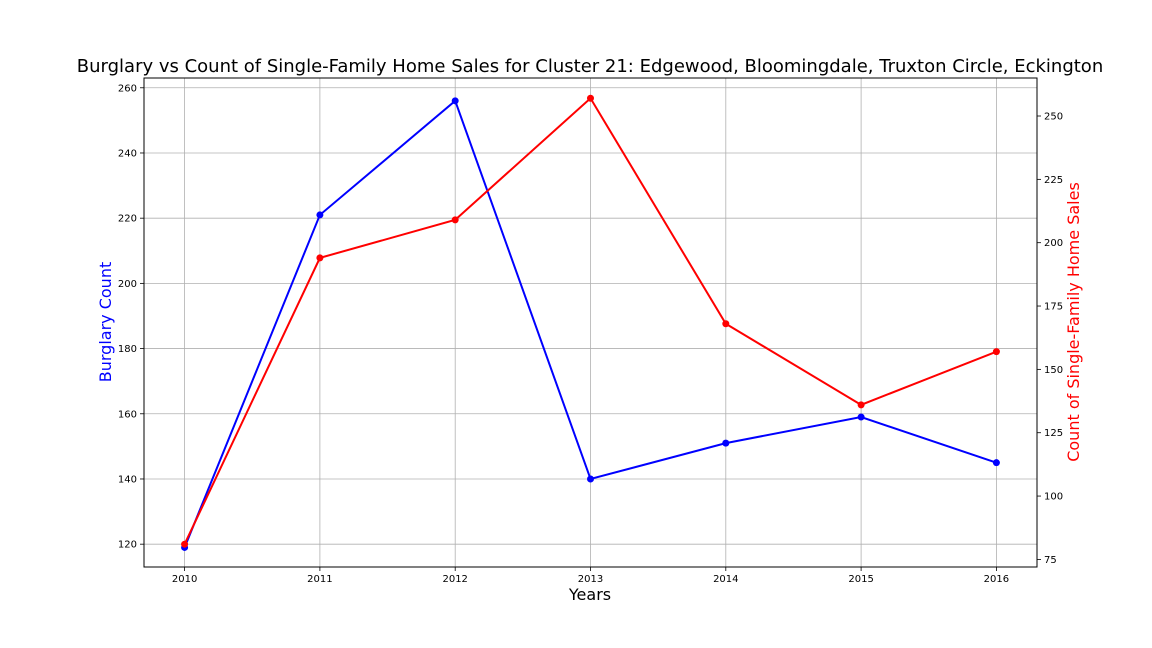 Image resolution: width=1152 pixels, height=648 pixels. Describe the element at coordinates (725, 579) in the screenshot. I see `x-tick-label: 2014` at that location.